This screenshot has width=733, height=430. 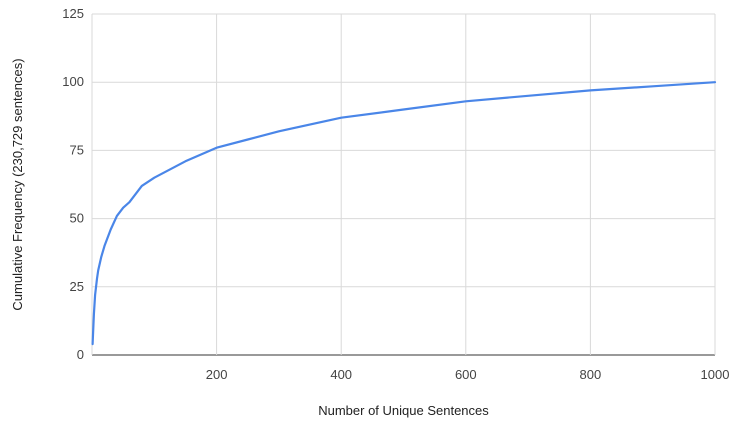 I want to click on y-tick-label: 100, so click(x=73, y=81).